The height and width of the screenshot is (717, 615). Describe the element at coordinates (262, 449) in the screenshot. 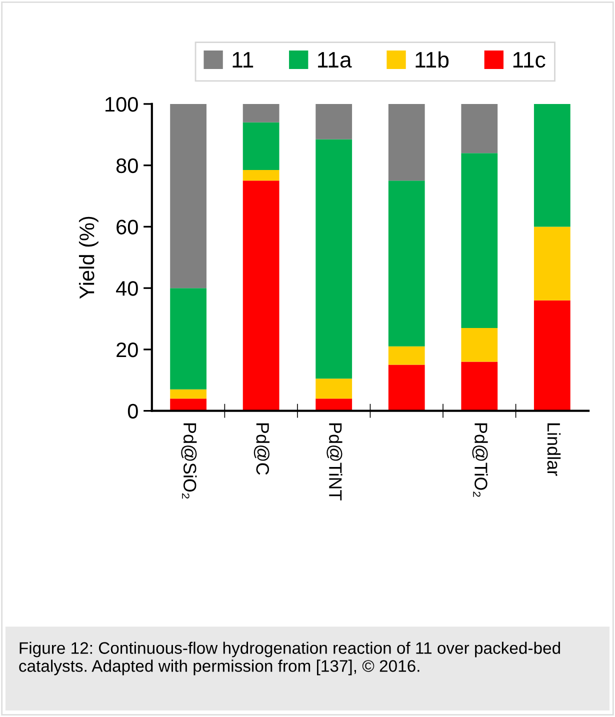

I see `x-tick-label: Pd@C` at that location.